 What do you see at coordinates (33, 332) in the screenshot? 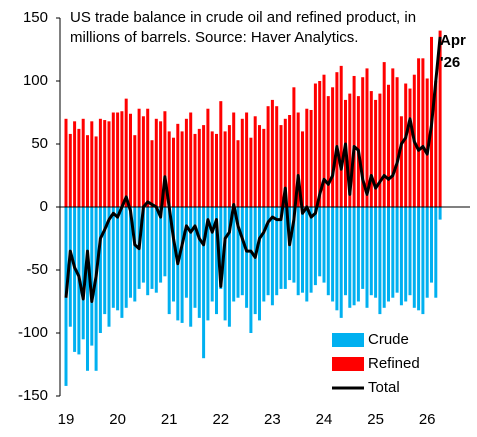
I see `y-tick-label: -100` at bounding box center [33, 332].